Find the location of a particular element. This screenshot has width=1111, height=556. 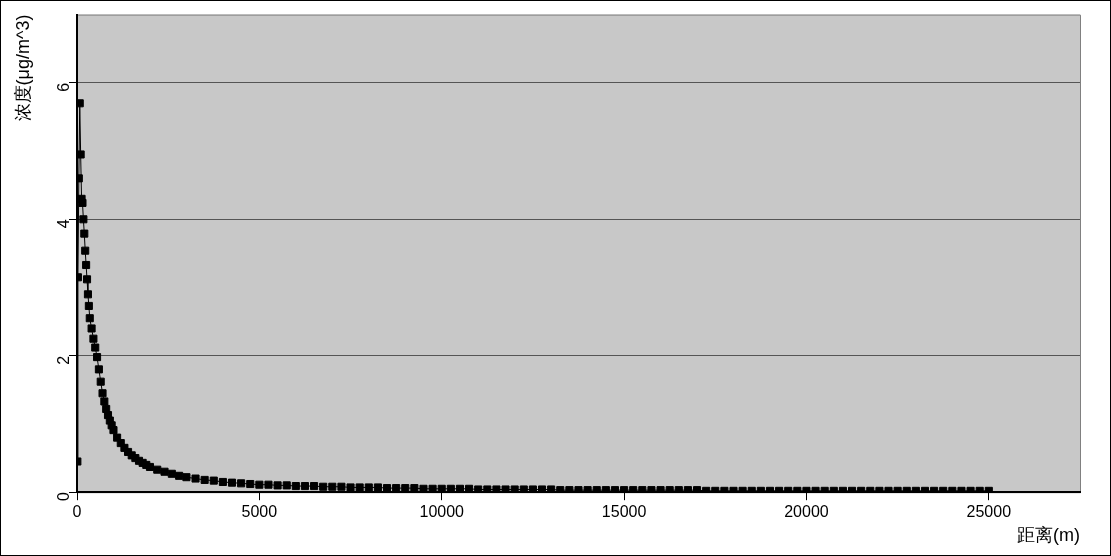

x-tick-label: 20000 is located at coordinates (806, 512).